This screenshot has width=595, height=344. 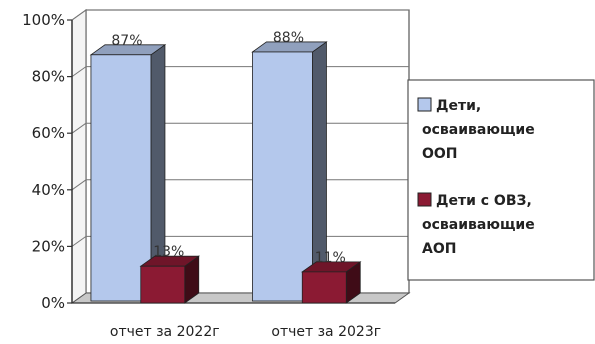 I want to click on plot-side-wall, so click(x=79, y=156).